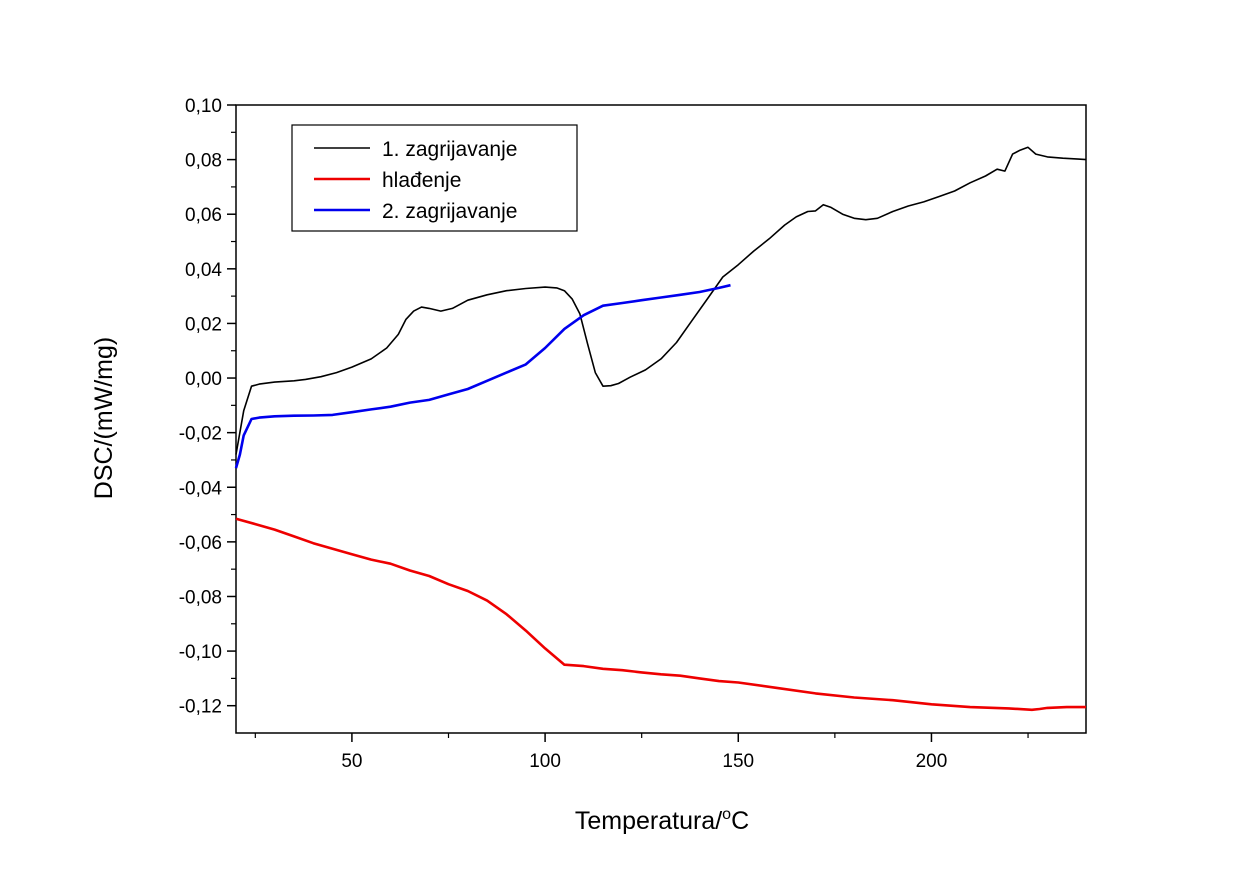  I want to click on legend-label: hlađenje, so click(421, 180).